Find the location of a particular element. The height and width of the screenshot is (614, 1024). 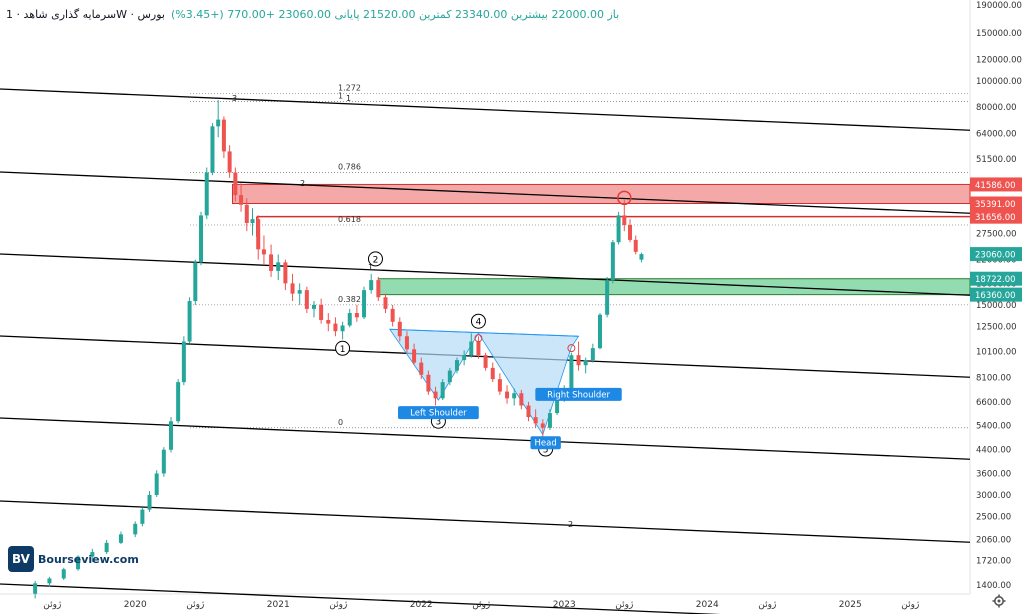

y-tick-label: 3000.00 is located at coordinates (993, 496).